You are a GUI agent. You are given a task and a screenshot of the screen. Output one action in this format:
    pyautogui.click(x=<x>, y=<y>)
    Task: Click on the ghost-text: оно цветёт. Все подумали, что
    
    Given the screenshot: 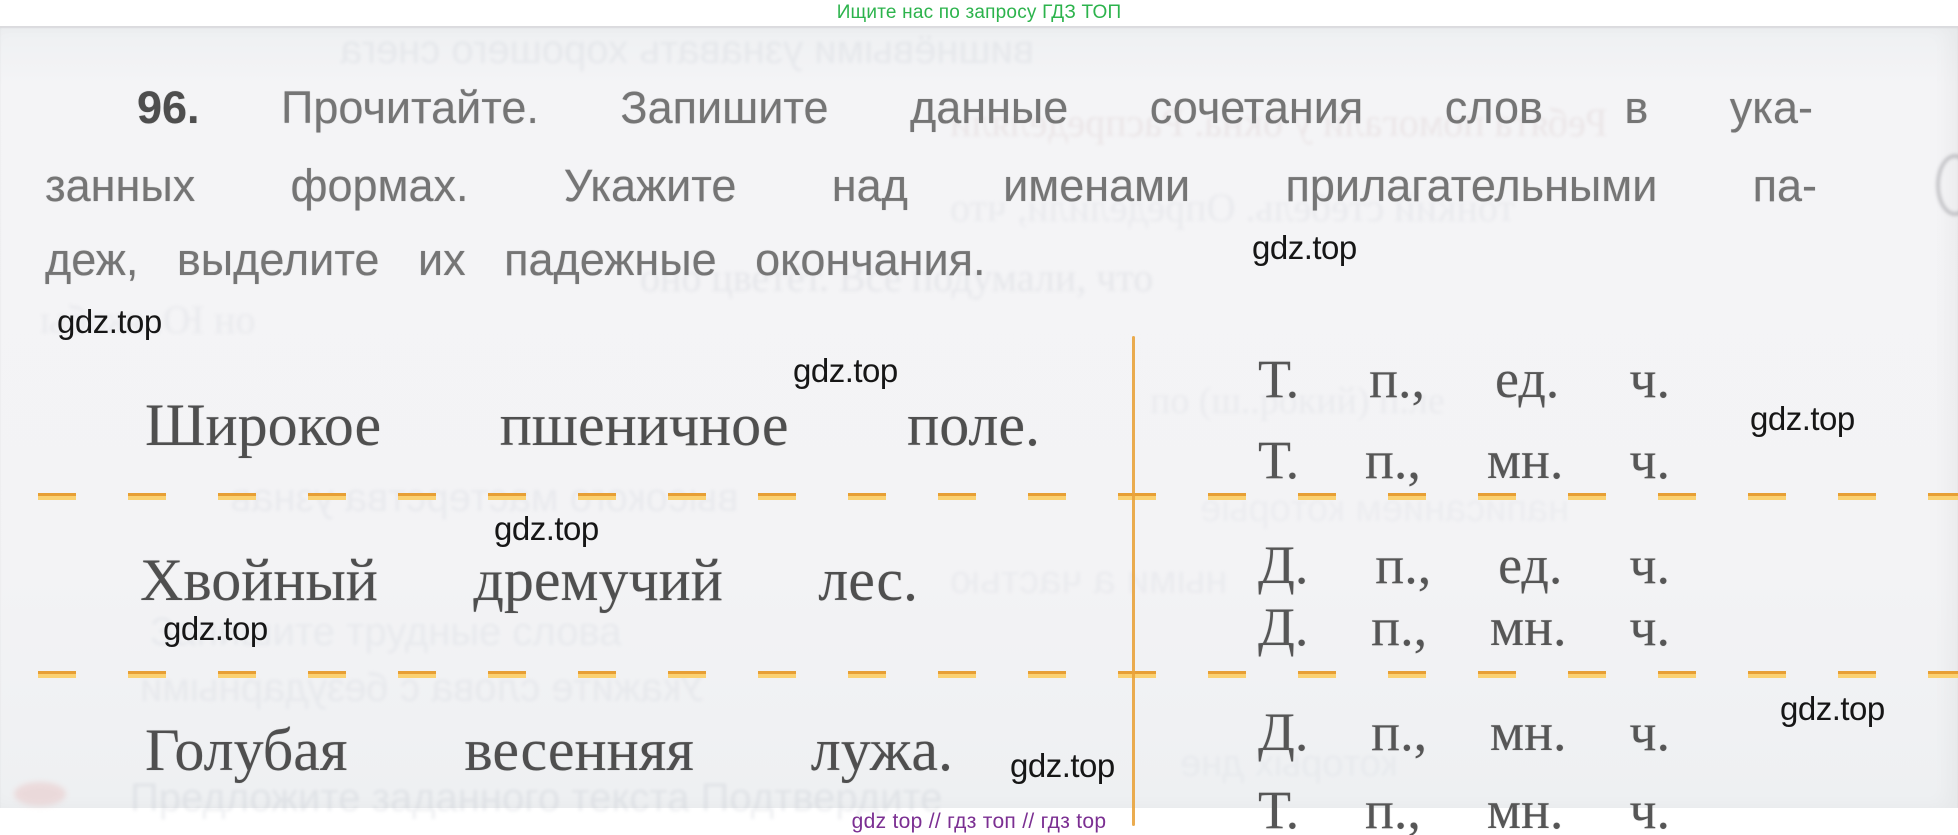 What is the action you would take?
    pyautogui.click(x=897, y=277)
    